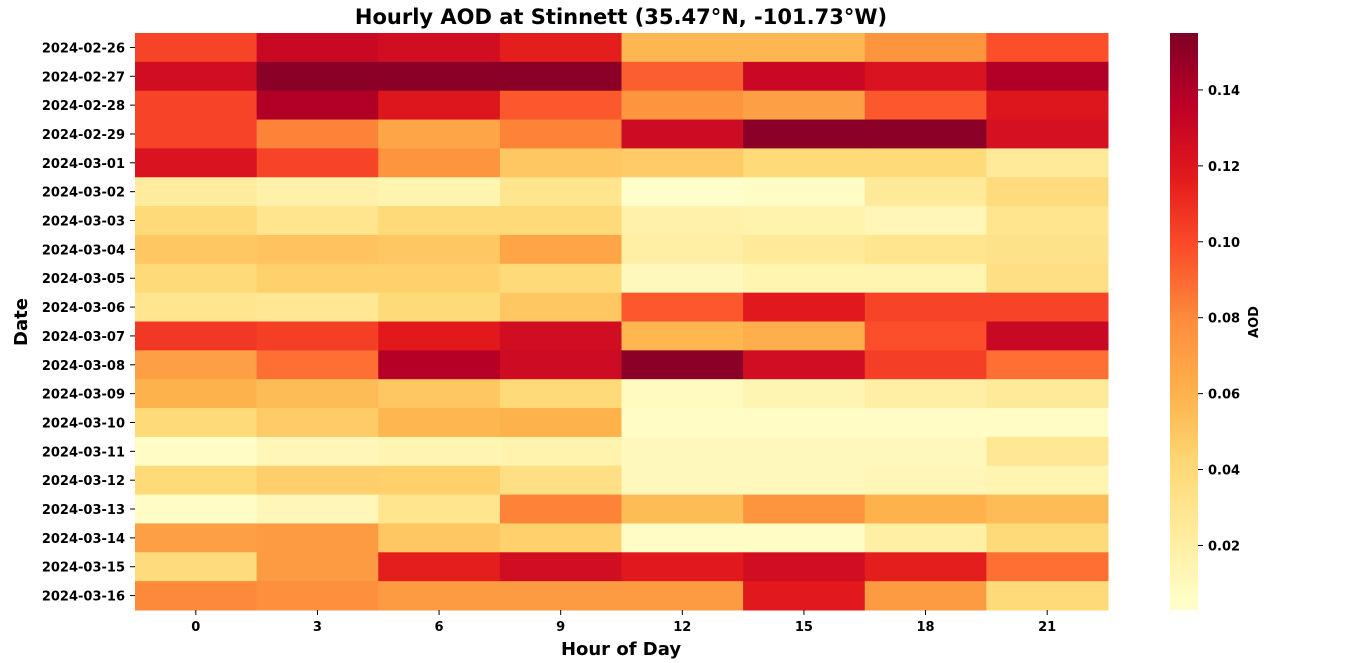 The height and width of the screenshot is (663, 1366). Describe the element at coordinates (83, 452) in the screenshot. I see `y-tick-label: 2024-03-11` at that location.